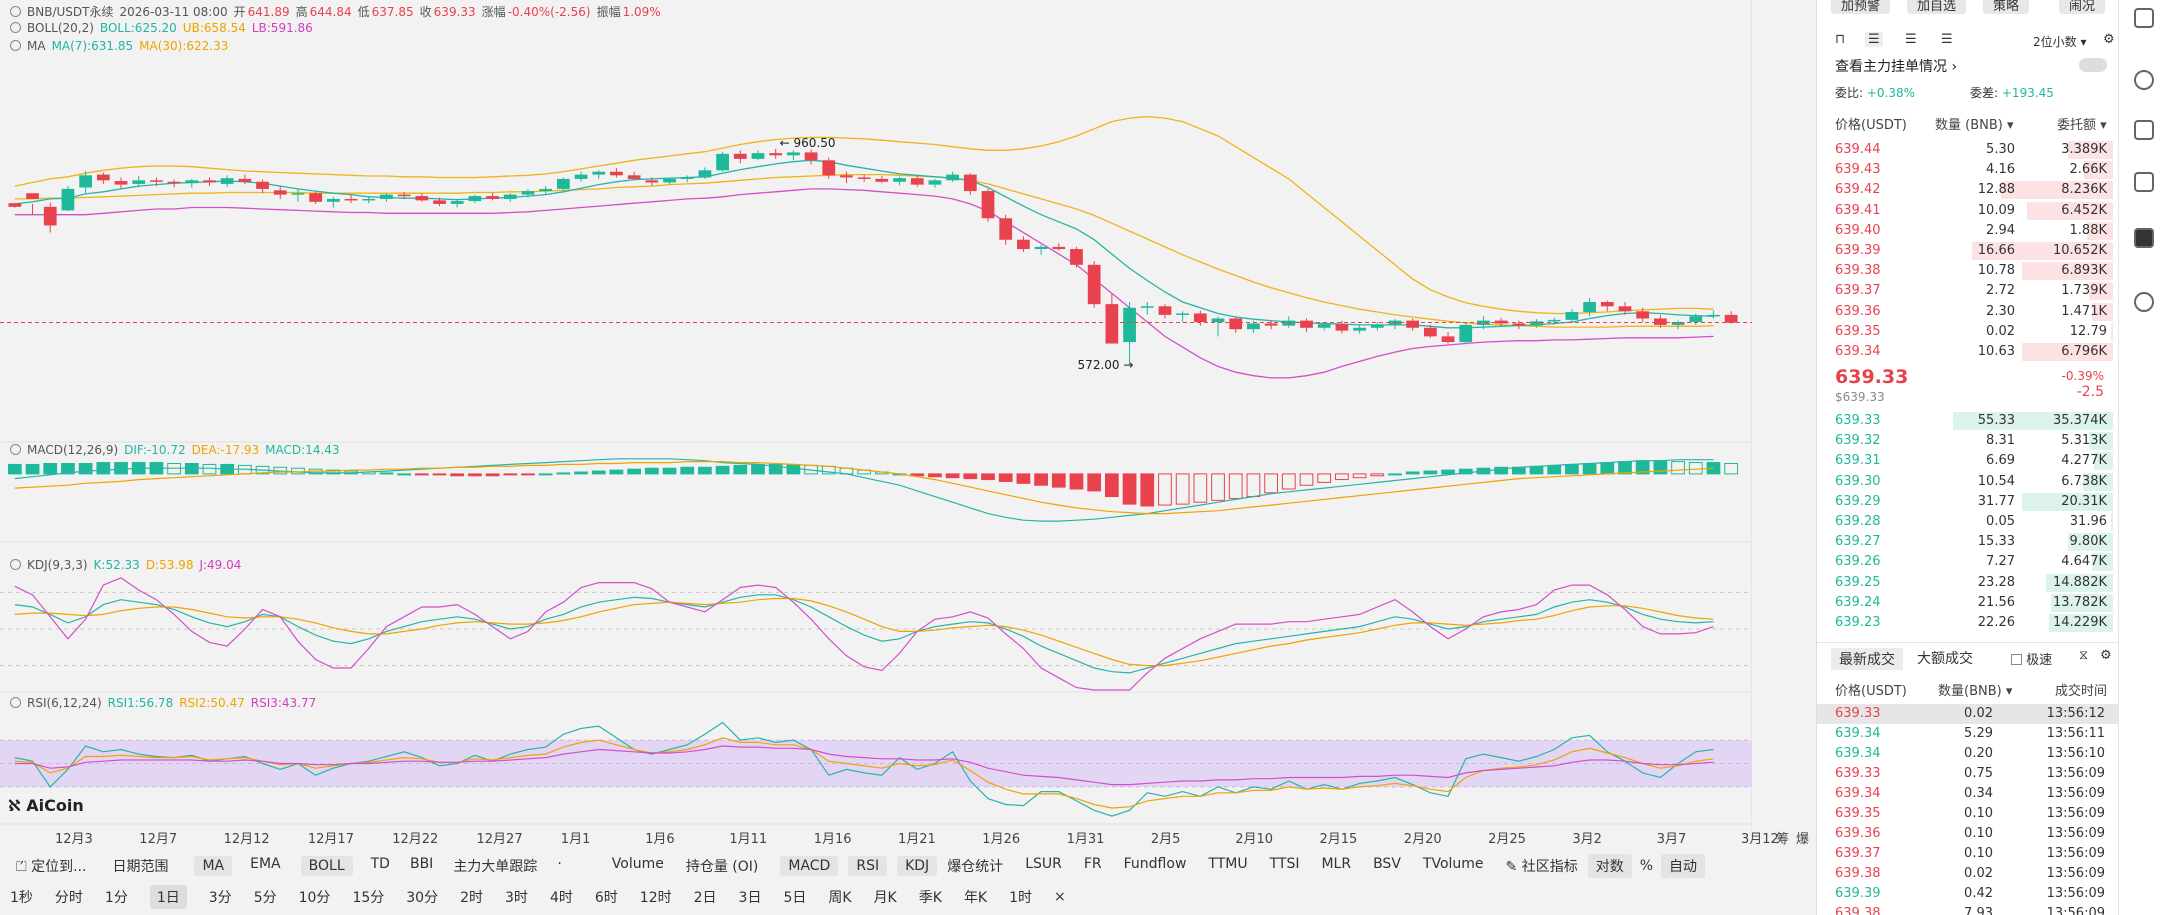 Image resolution: width=2169 pixels, height=915 pixels. I want to click on bid-row: 639.30 10.54 6.738K, so click(1968, 482).